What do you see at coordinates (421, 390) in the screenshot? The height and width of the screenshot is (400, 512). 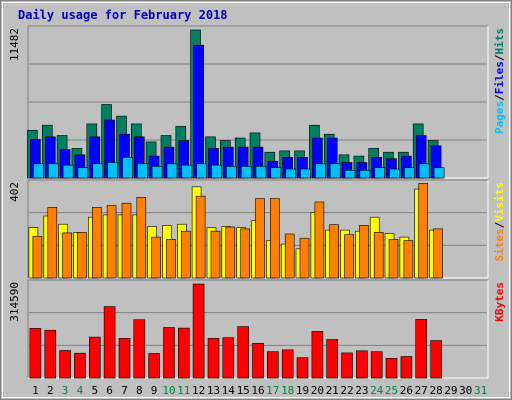 I see `x-tick-label: 27` at bounding box center [421, 390].